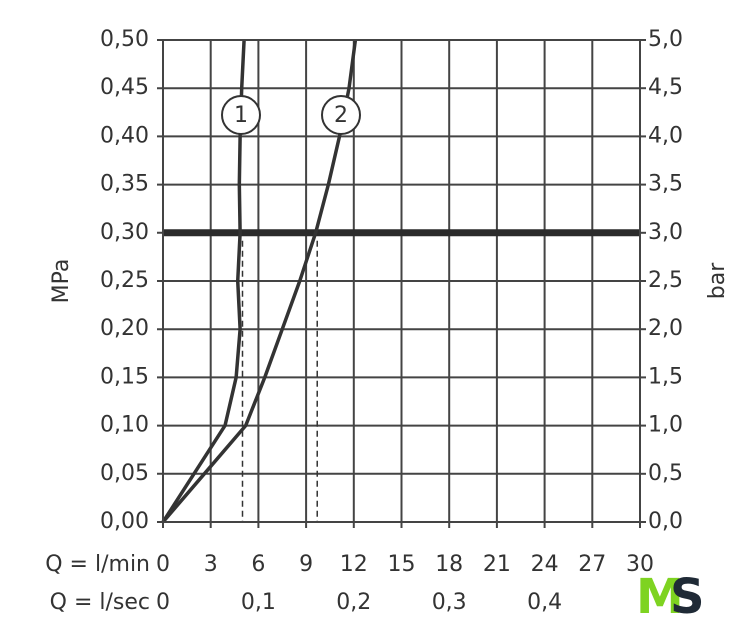 The height and width of the screenshot is (640, 754). What do you see at coordinates (354, 564) in the screenshot?
I see `x-tick-label: 12` at bounding box center [354, 564].